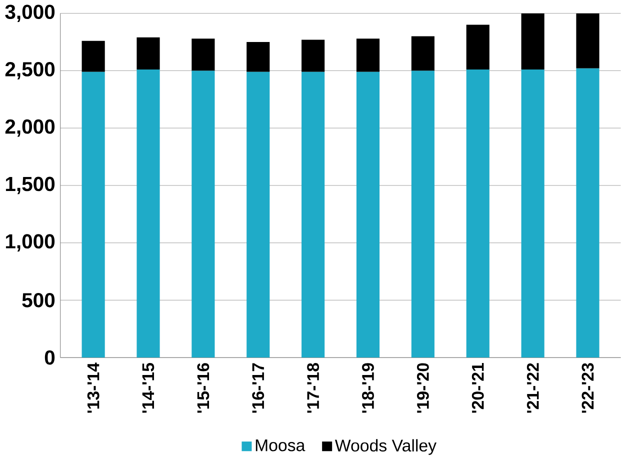 The height and width of the screenshot is (459, 621). Describe the element at coordinates (258, 388) in the screenshot. I see `x-tick-label: '16-'17` at that location.